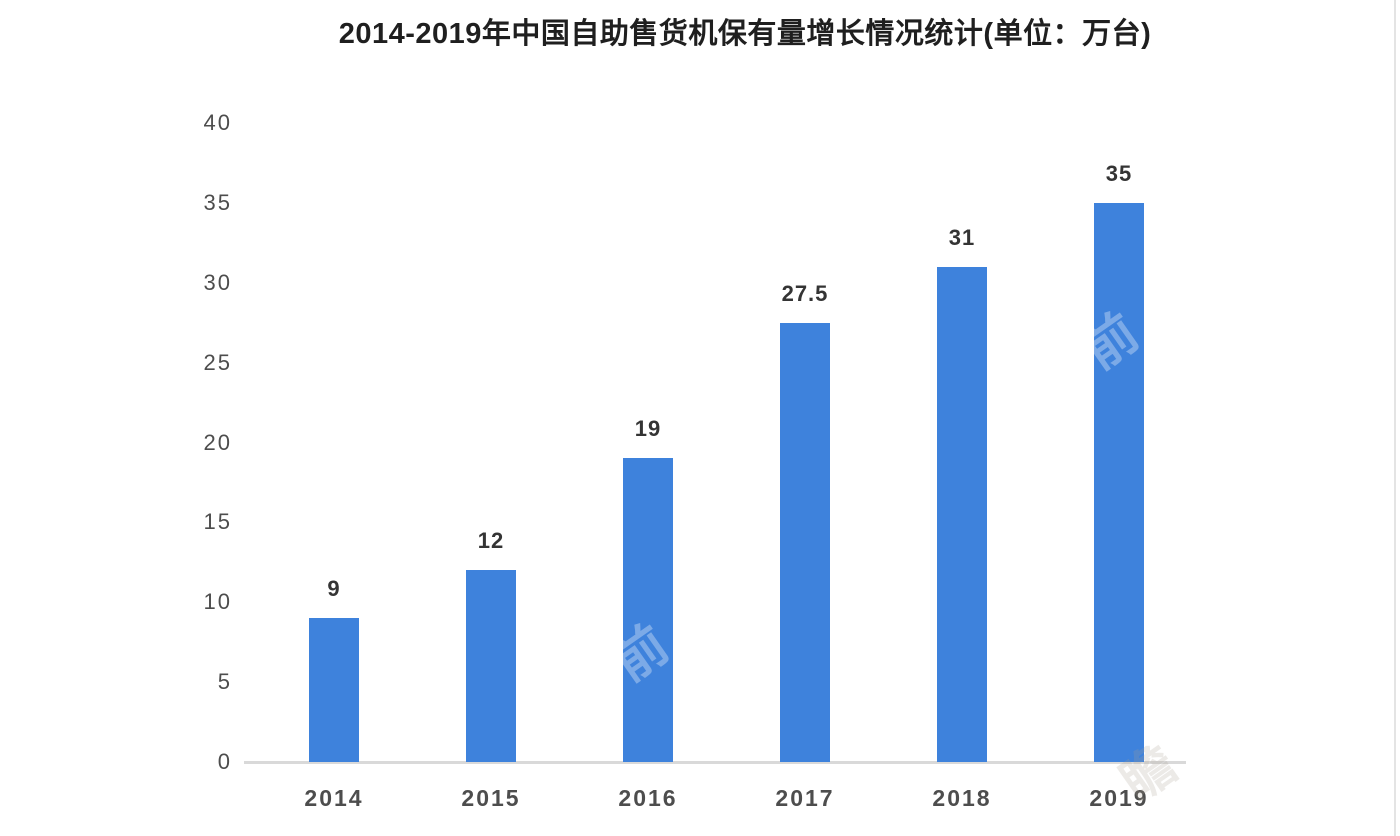  Describe the element at coordinates (648, 610) in the screenshot. I see `bar-2016` at that location.